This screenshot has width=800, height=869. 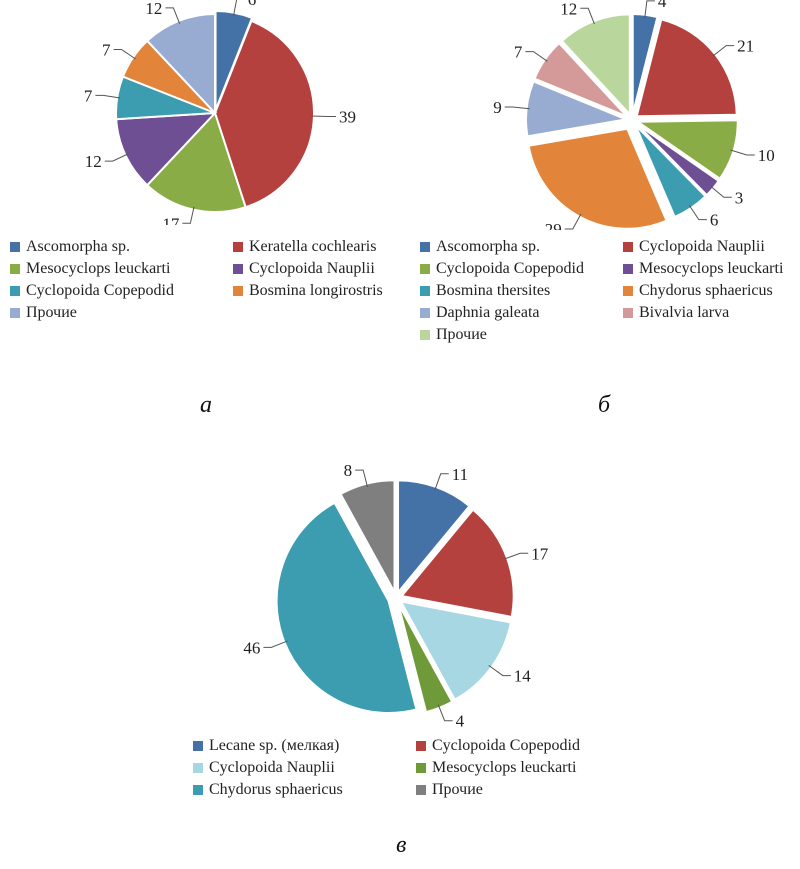 I want to click on data-label: 8, so click(x=348, y=470).